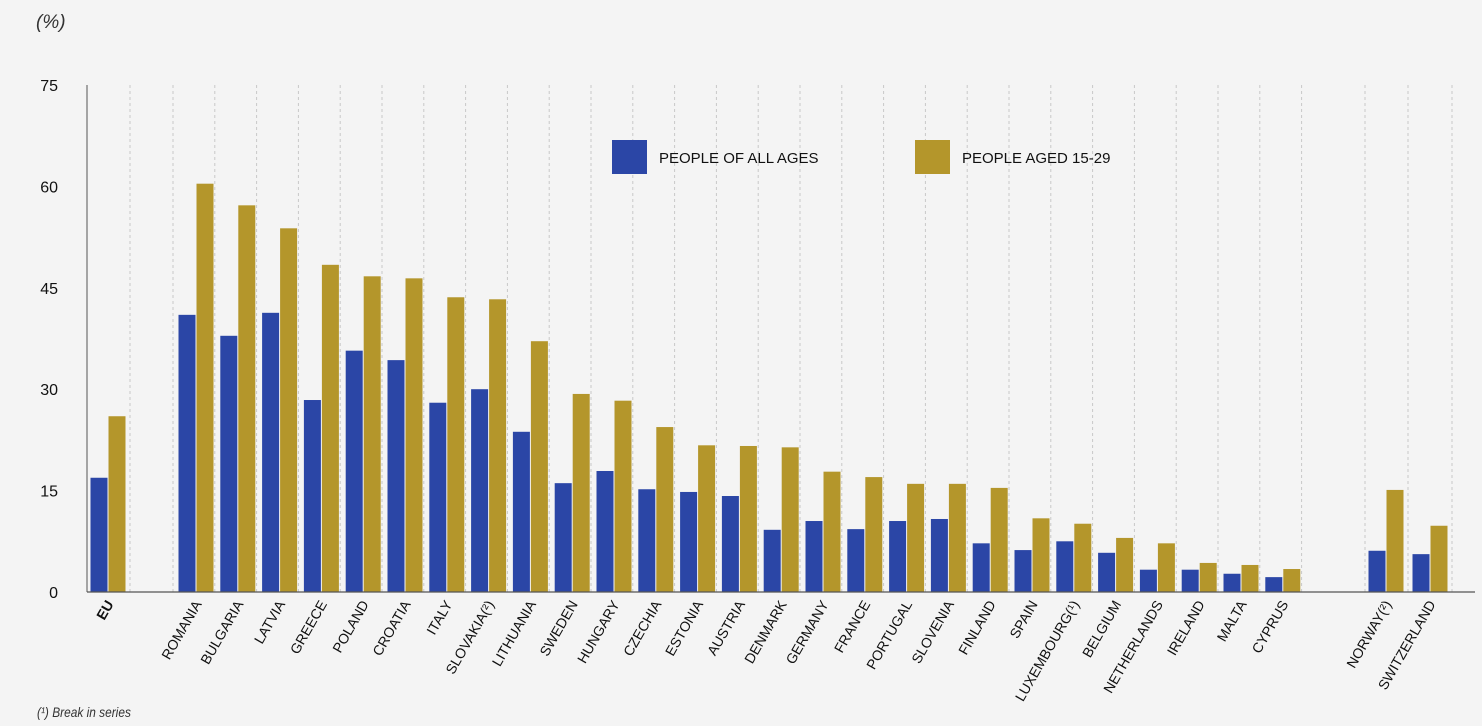 Image resolution: width=1482 pixels, height=726 pixels. I want to click on x-tick-label: LITHUANIA, so click(514, 633).